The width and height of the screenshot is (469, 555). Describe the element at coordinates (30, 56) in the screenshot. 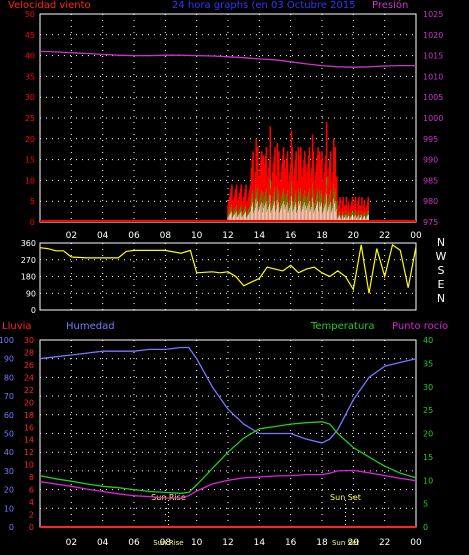

I see `wind-tick-label: 40` at that location.